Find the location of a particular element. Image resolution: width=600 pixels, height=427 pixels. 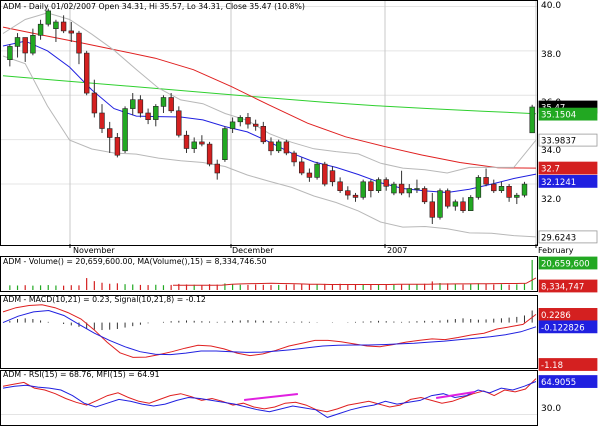

price-tick-label: 38.0 is located at coordinates (551, 55).